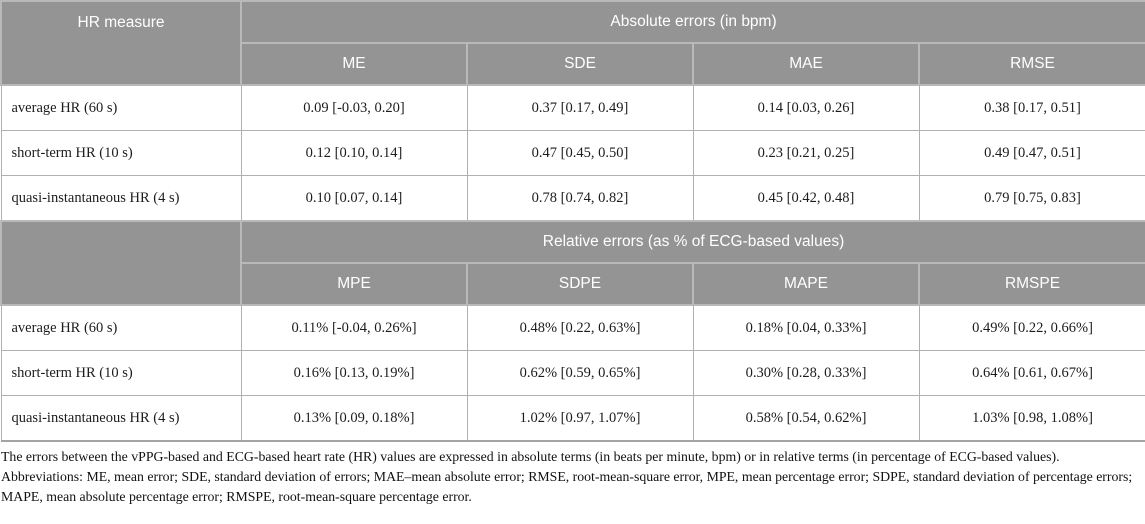  Describe the element at coordinates (354, 64) in the screenshot. I see `col-header-me: ME` at that location.